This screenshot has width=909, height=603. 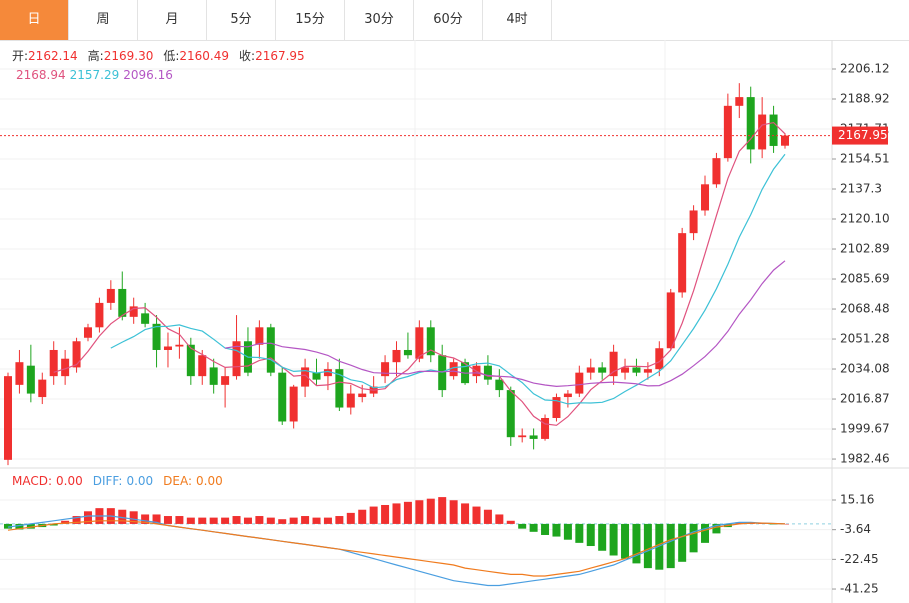 I want to click on legend-value: 2162.14, so click(x=53, y=56).